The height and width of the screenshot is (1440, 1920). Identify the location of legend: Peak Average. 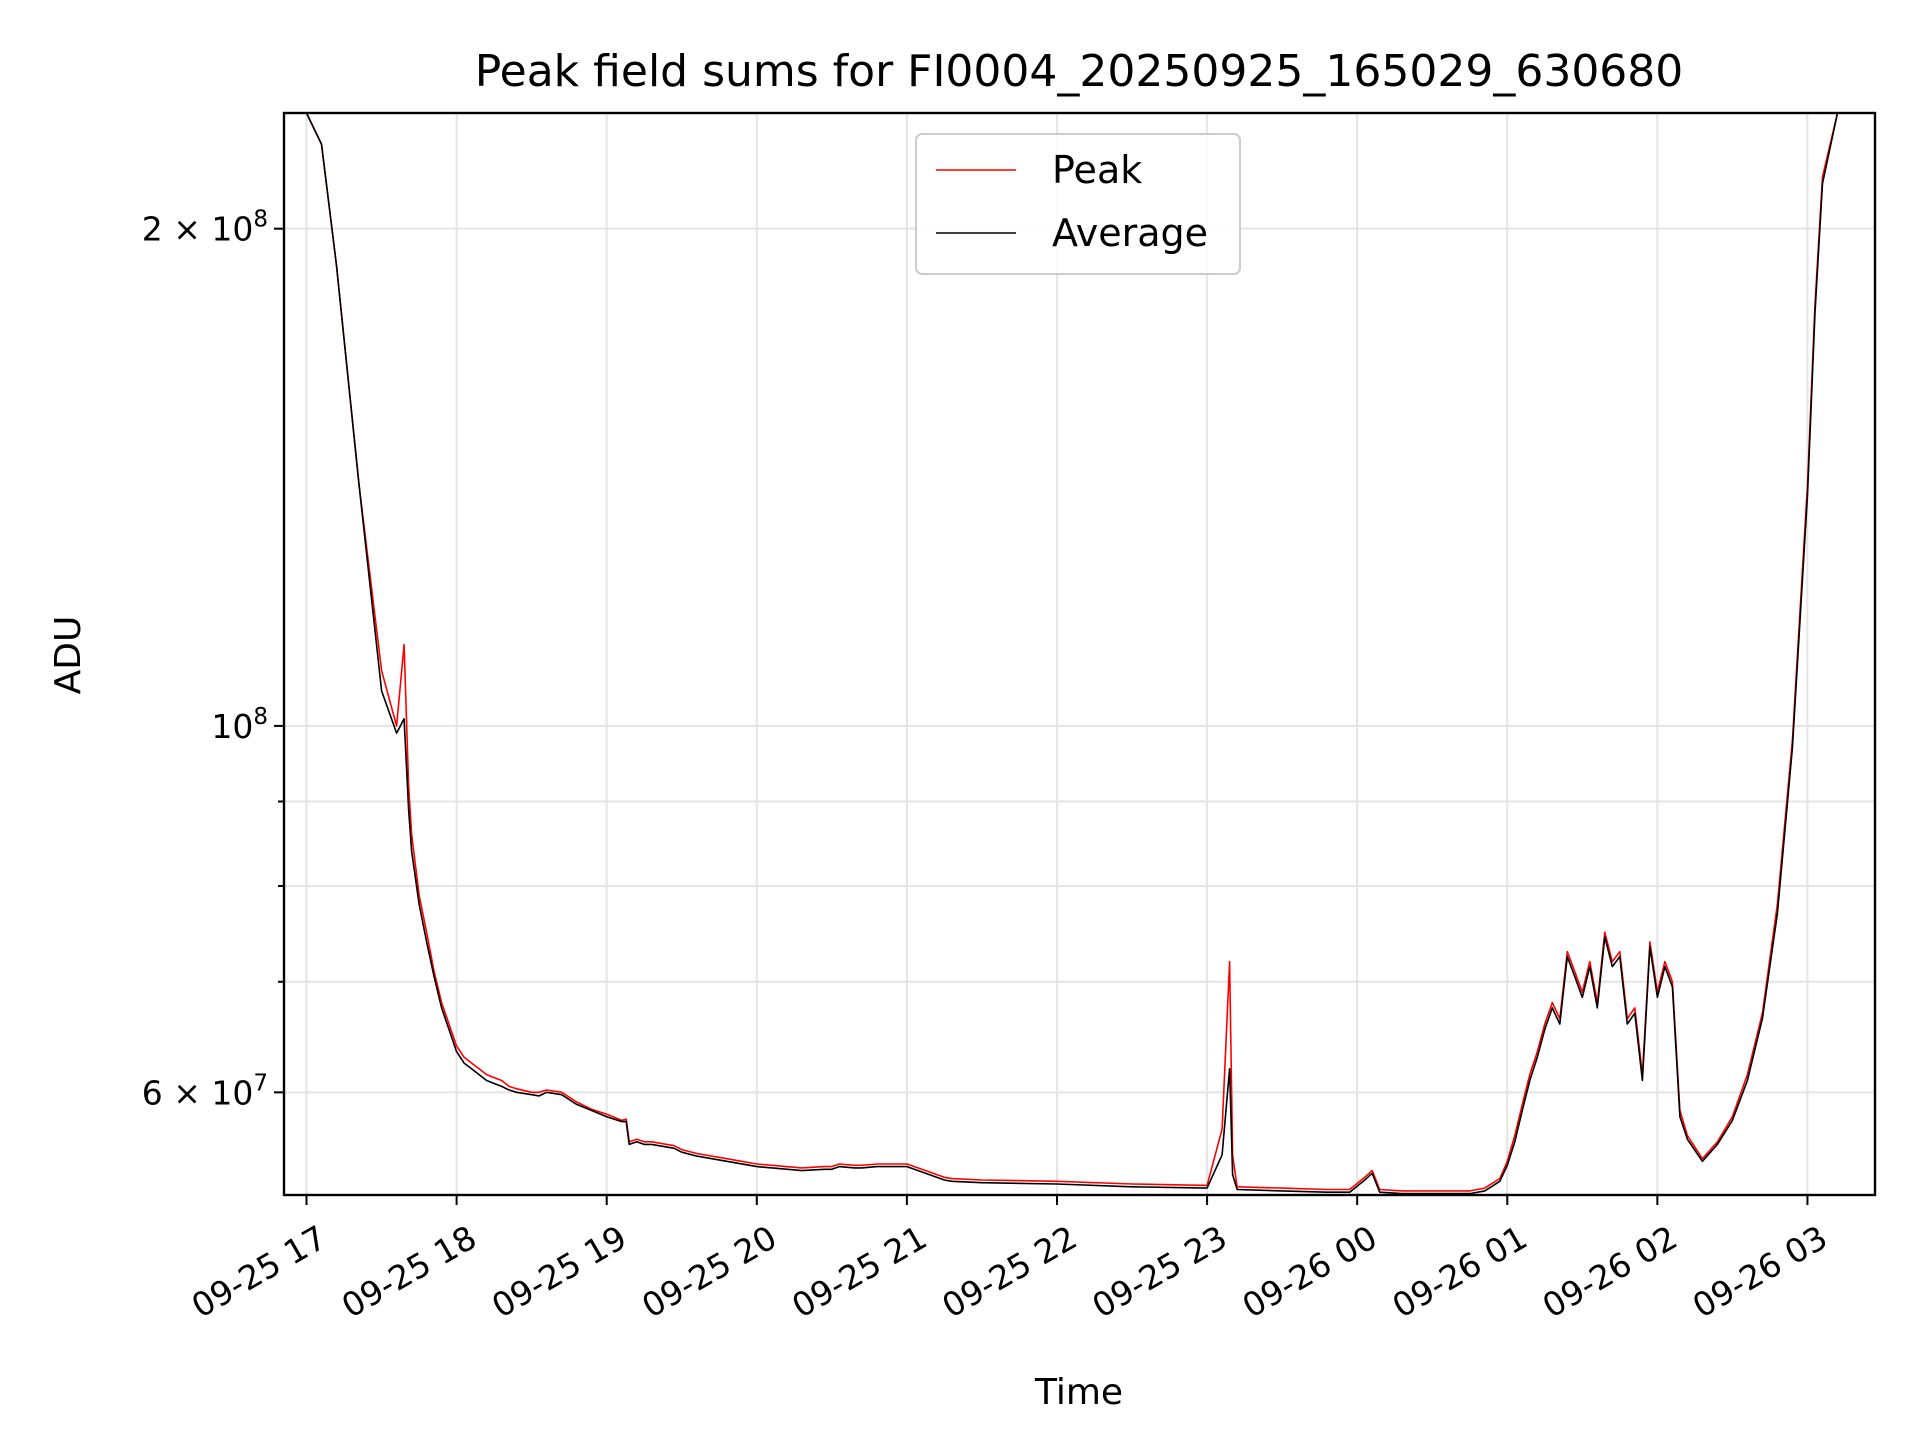
(1078, 204).